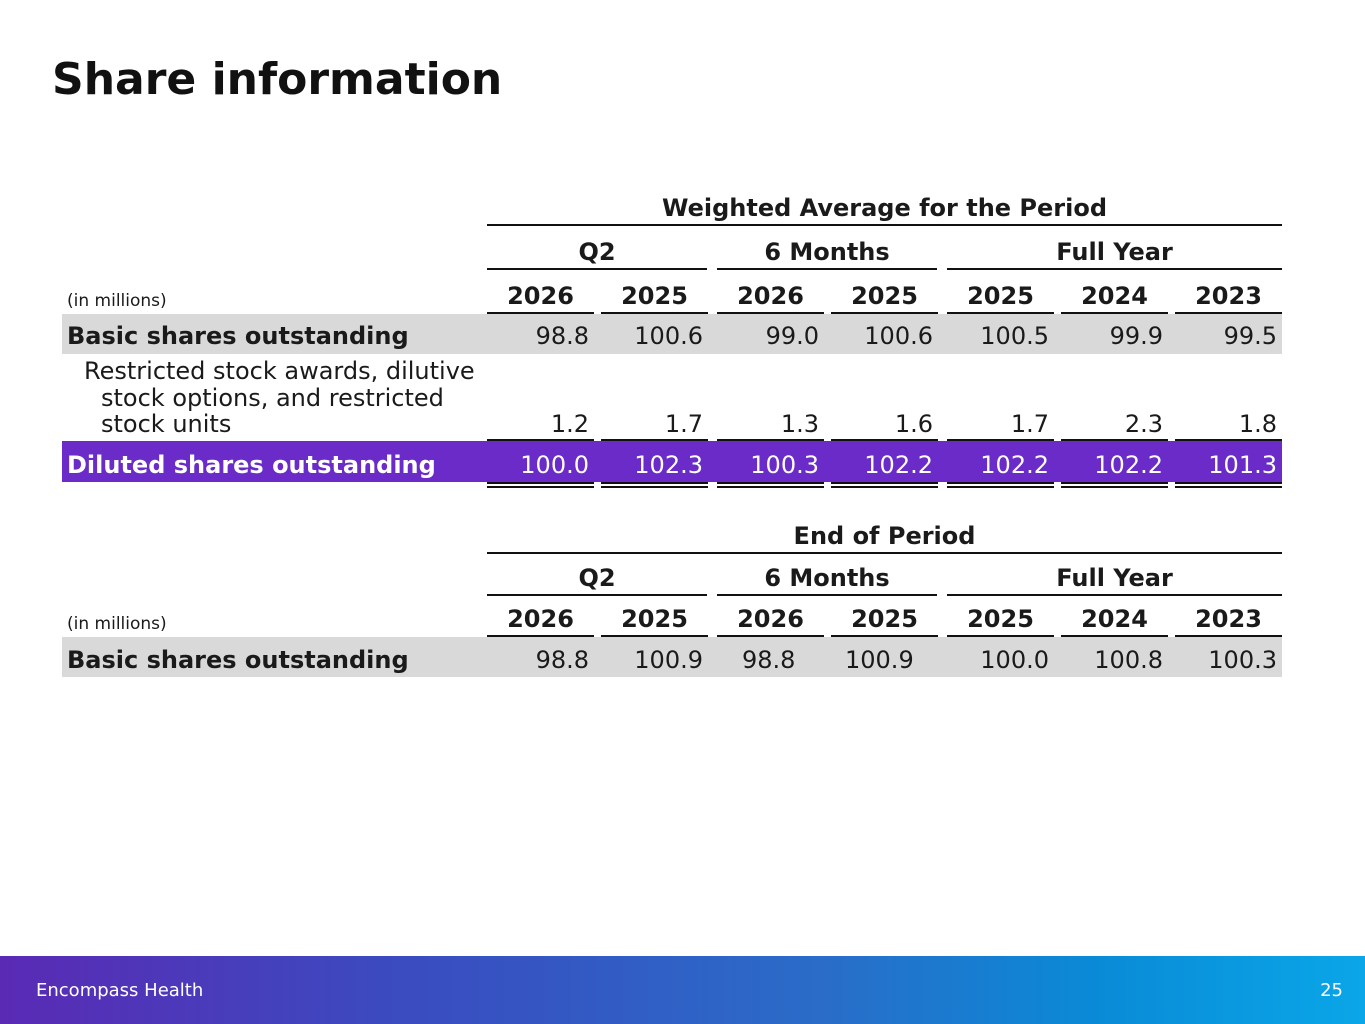 The width and height of the screenshot is (1365, 1024). Describe the element at coordinates (1136, 336) in the screenshot. I see `cell-value: 99.9` at that location.